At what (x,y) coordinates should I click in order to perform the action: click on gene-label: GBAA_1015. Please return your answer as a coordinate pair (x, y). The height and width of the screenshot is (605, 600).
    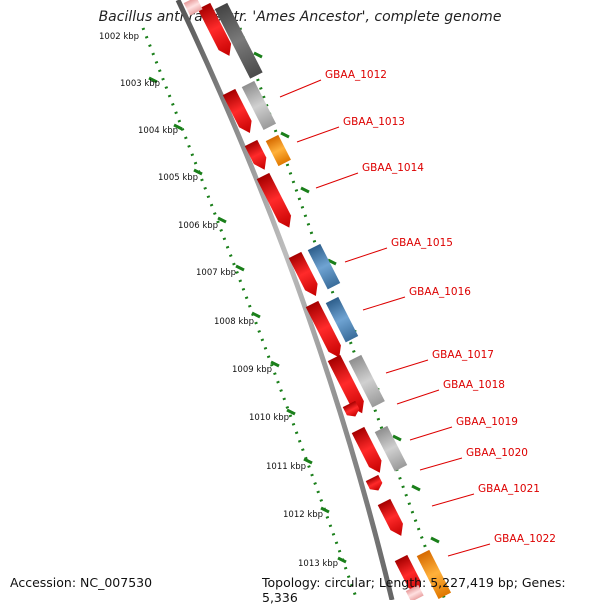
    Looking at the image, I should click on (422, 243).